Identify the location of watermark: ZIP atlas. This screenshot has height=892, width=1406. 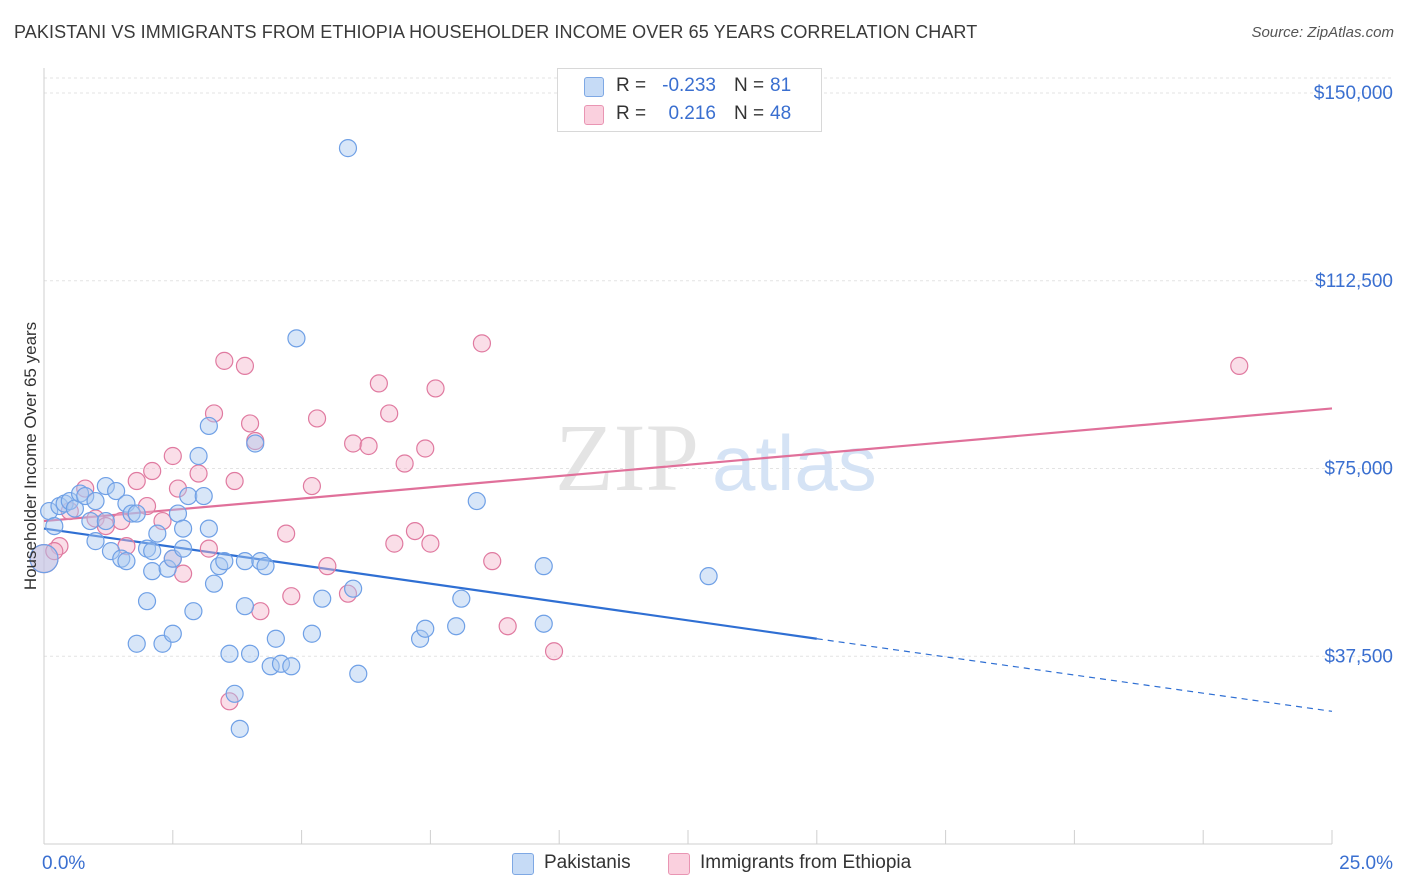
(716, 457).